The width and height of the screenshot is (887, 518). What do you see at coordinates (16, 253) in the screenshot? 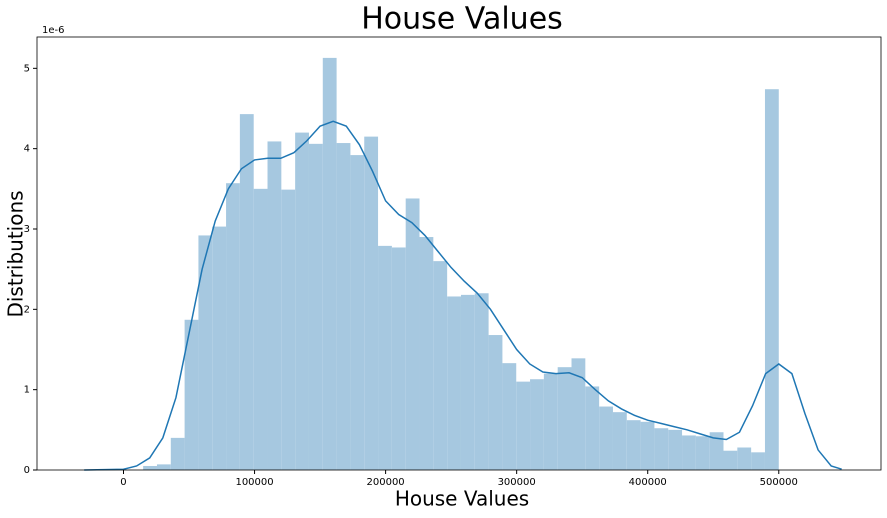
I see `y-axis-label: Distributions` at bounding box center [16, 253].